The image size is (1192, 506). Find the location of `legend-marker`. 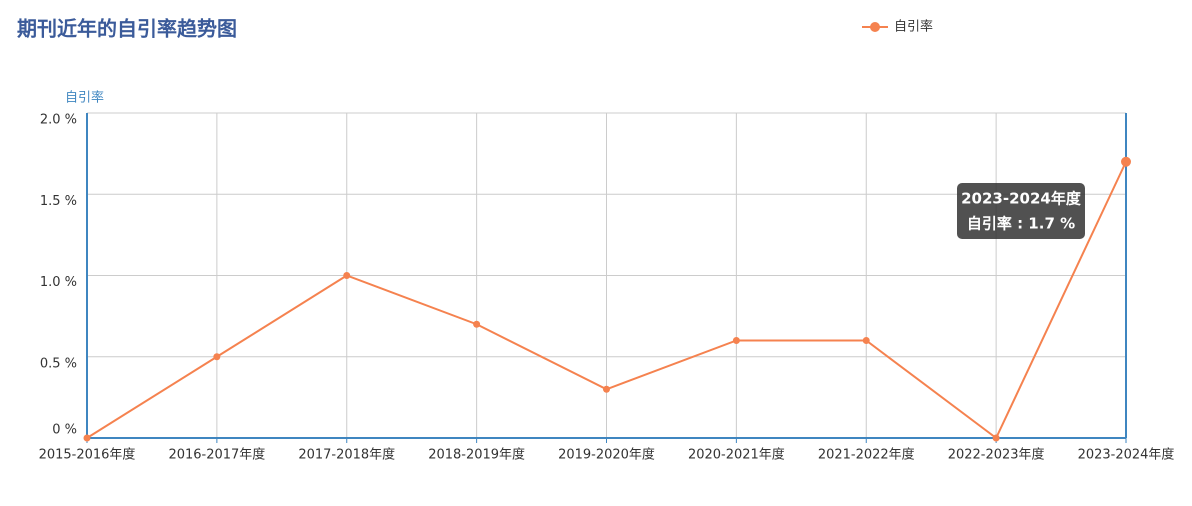

legend-marker is located at coordinates (875, 27).